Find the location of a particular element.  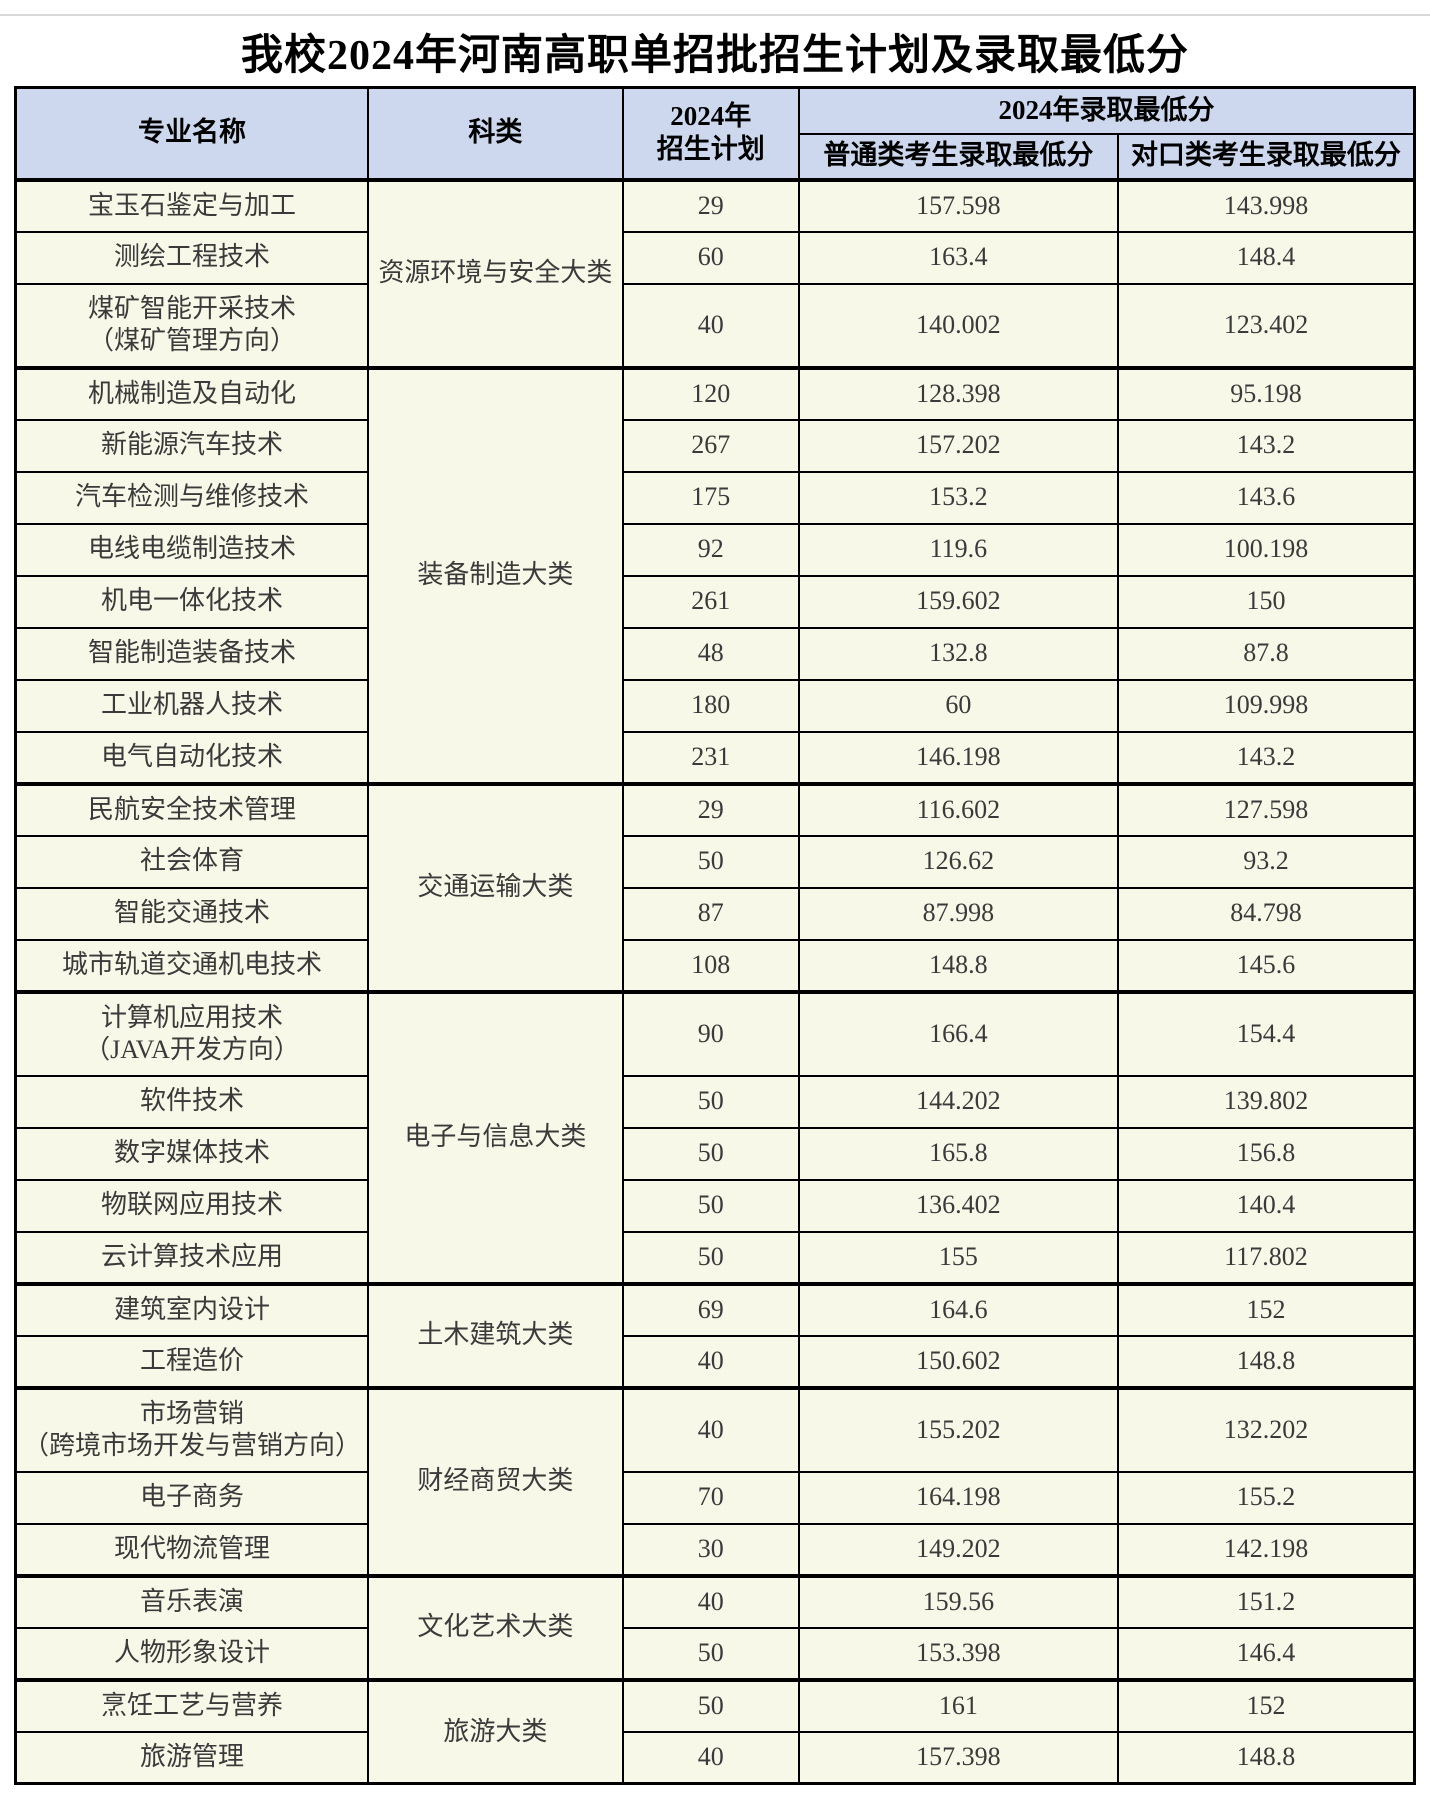

counterpart-score-cell: 143.998 is located at coordinates (1266, 205).